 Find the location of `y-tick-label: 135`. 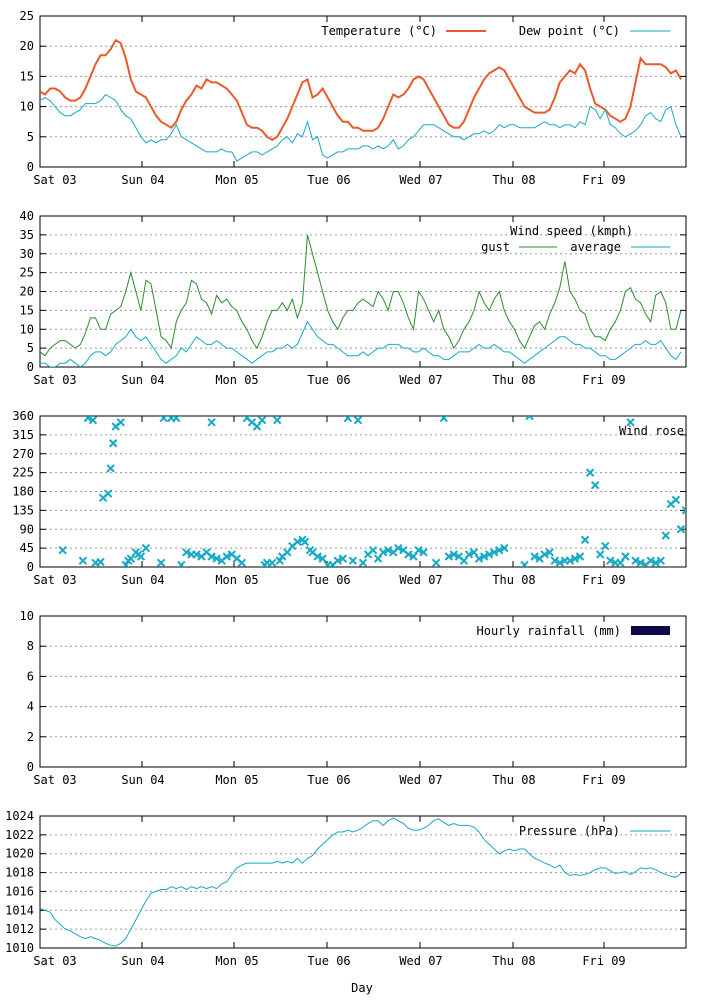

y-tick-label: 135 is located at coordinates (23, 510).